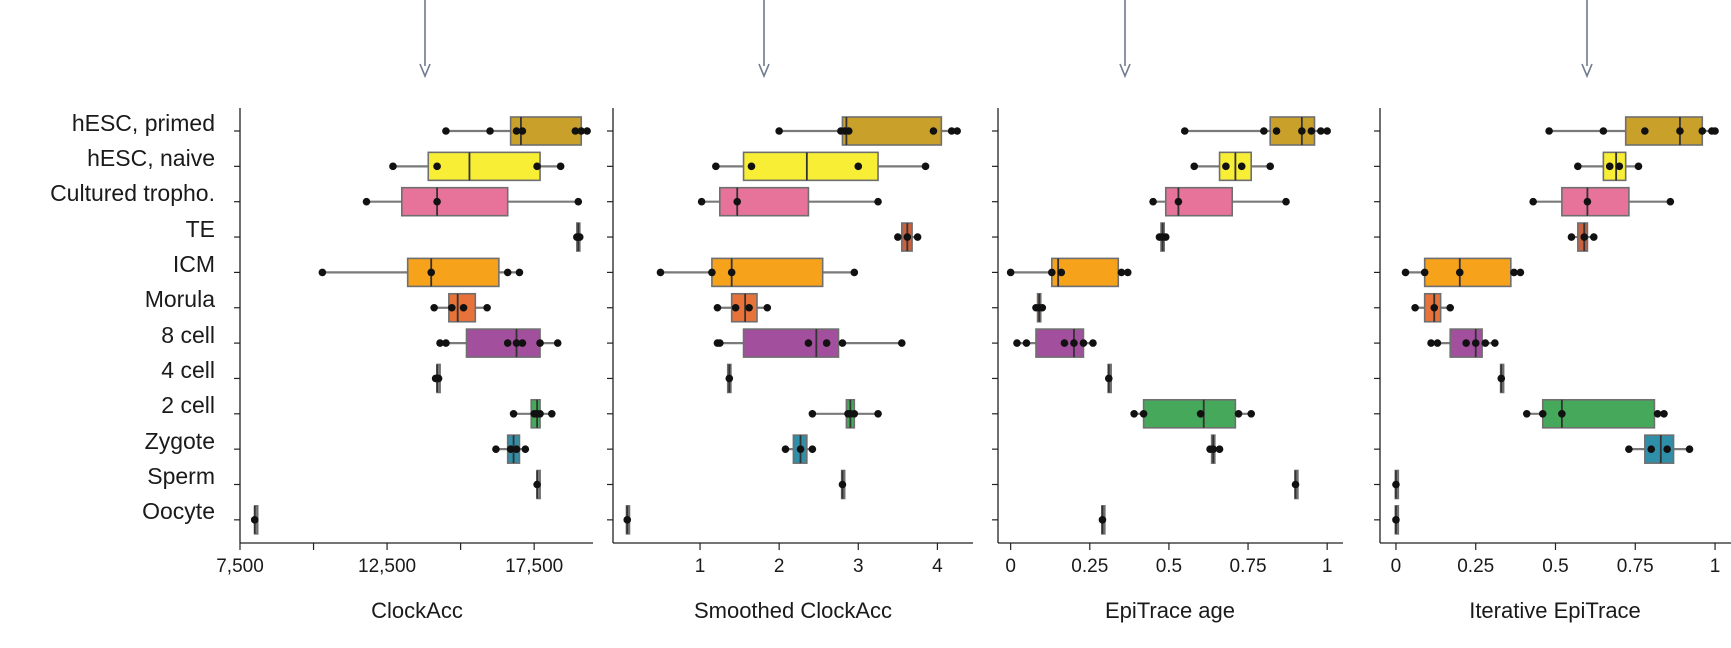 The height and width of the screenshot is (648, 1731). Describe the element at coordinates (1010, 566) in the screenshot. I see `x-tick-label: 0` at that location.